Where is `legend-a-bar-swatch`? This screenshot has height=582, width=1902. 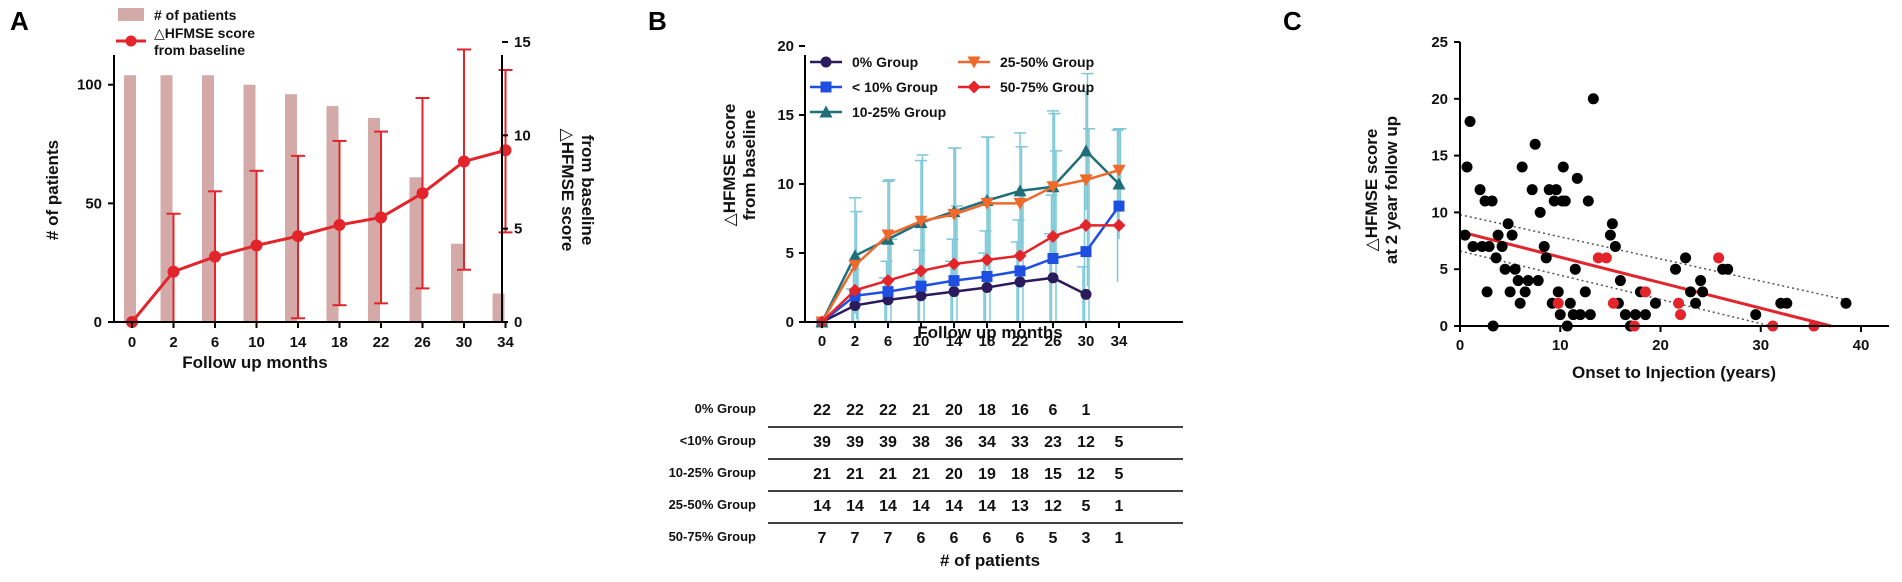 legend-a-bar-swatch is located at coordinates (131, 14).